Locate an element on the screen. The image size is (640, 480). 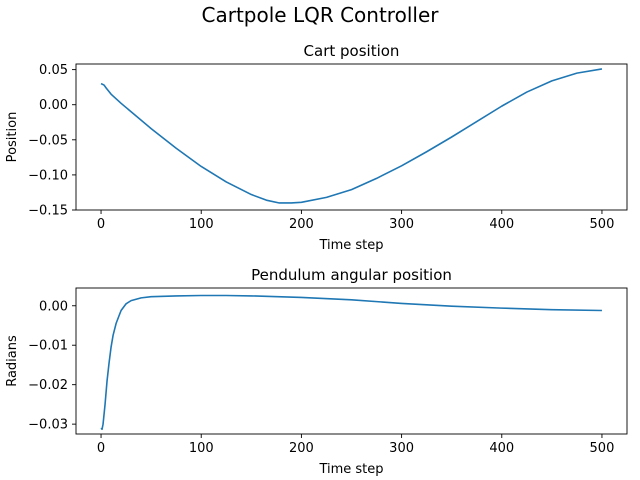
pendulum-x-tick-label: 100 is located at coordinates (201, 448).